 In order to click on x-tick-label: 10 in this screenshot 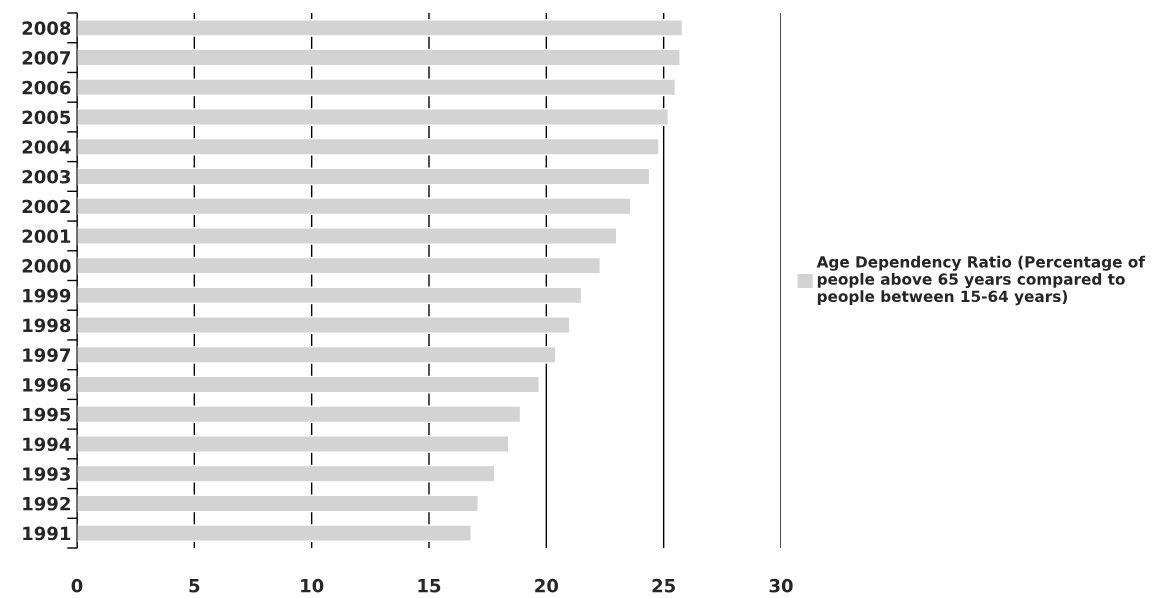, I will do `click(312, 585)`.